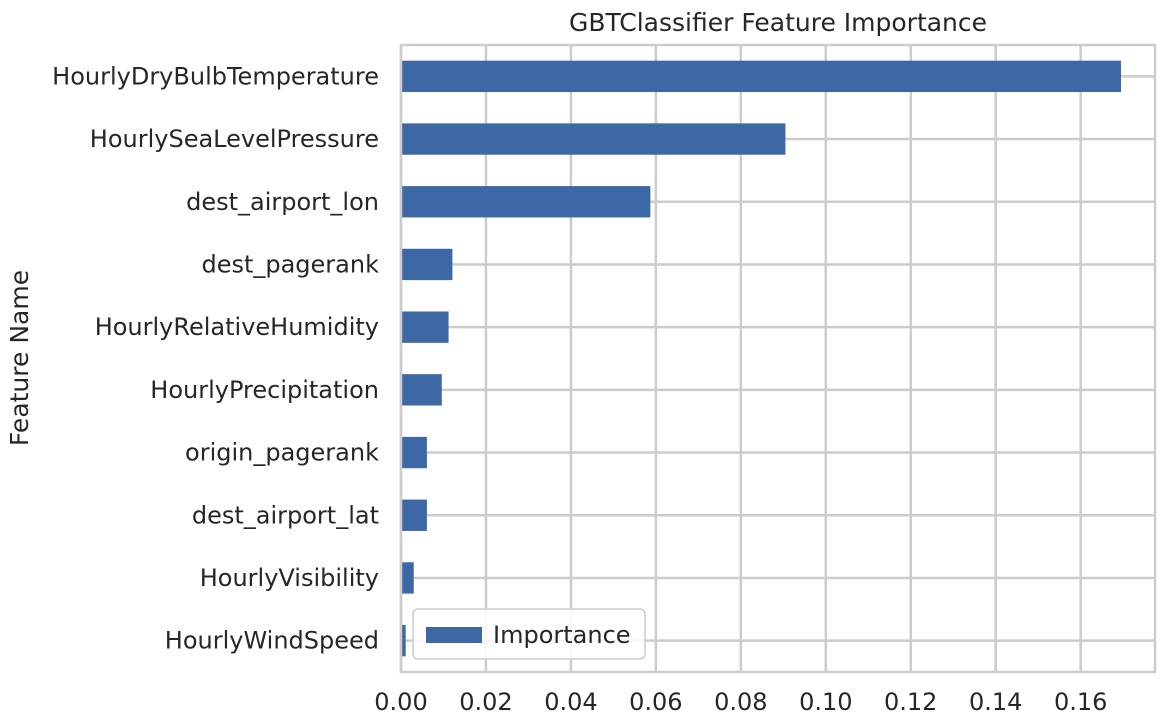 This screenshot has width=1170, height=726. I want to click on y-tick-label: origin_pagerank, so click(282, 453).